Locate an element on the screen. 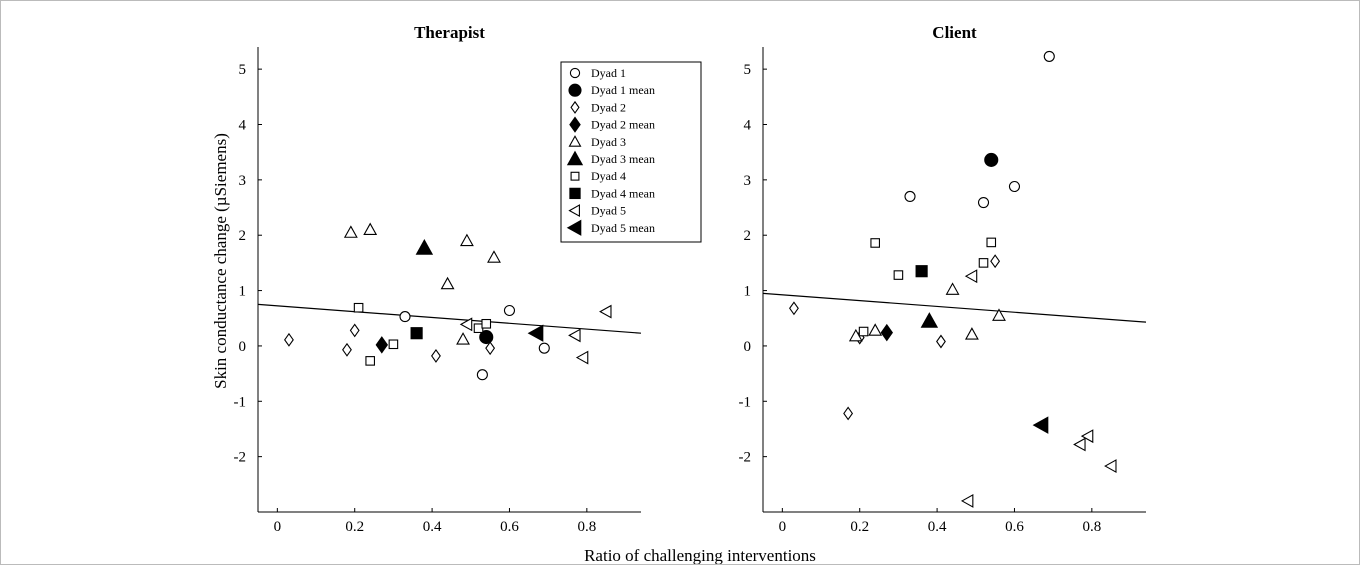 This screenshot has width=1360, height=570. panel-title: Client is located at coordinates (954, 32).